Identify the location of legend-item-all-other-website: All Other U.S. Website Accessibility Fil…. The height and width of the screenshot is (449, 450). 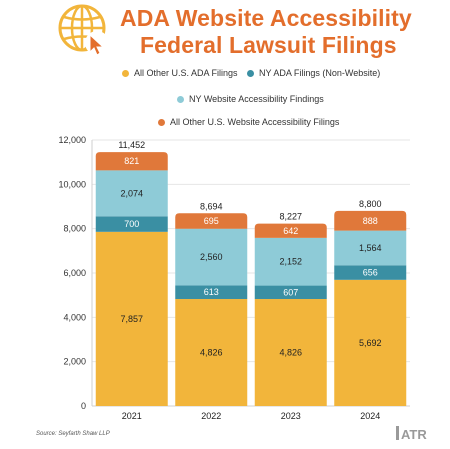
(248, 122).